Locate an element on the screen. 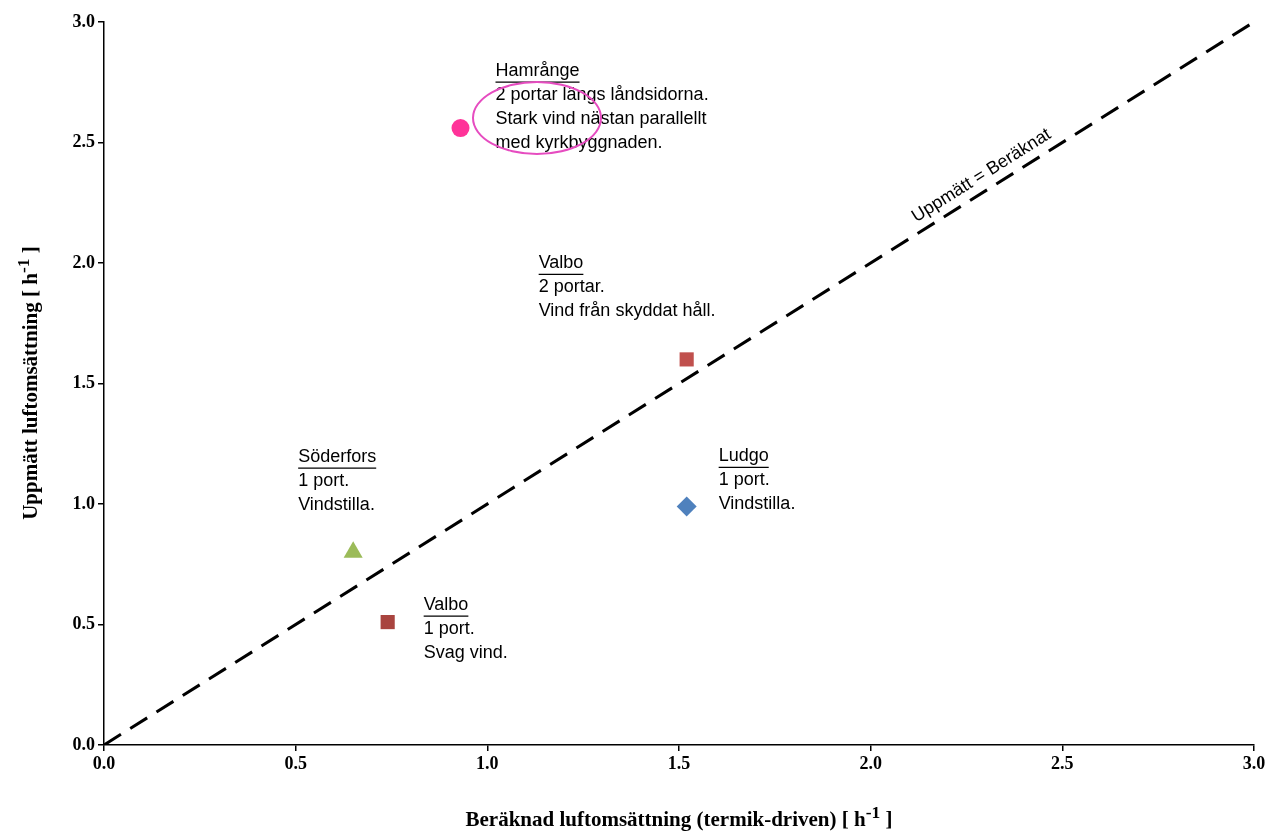  annotation: Valbo 2 portar. Vind från skyddat håll. is located at coordinates (627, 286).